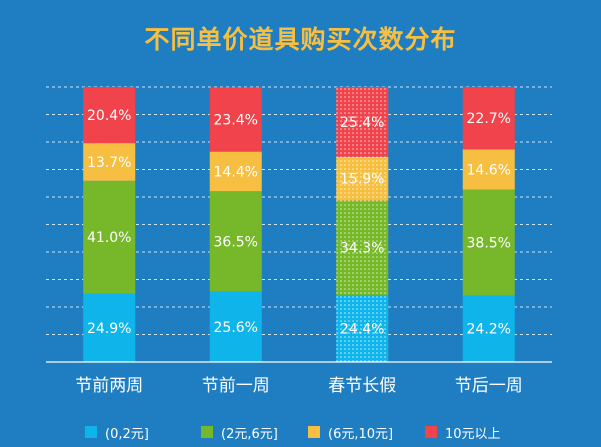 Image resolution: width=601 pixels, height=447 pixels. I want to click on data-label: 23.4%, so click(236, 120).